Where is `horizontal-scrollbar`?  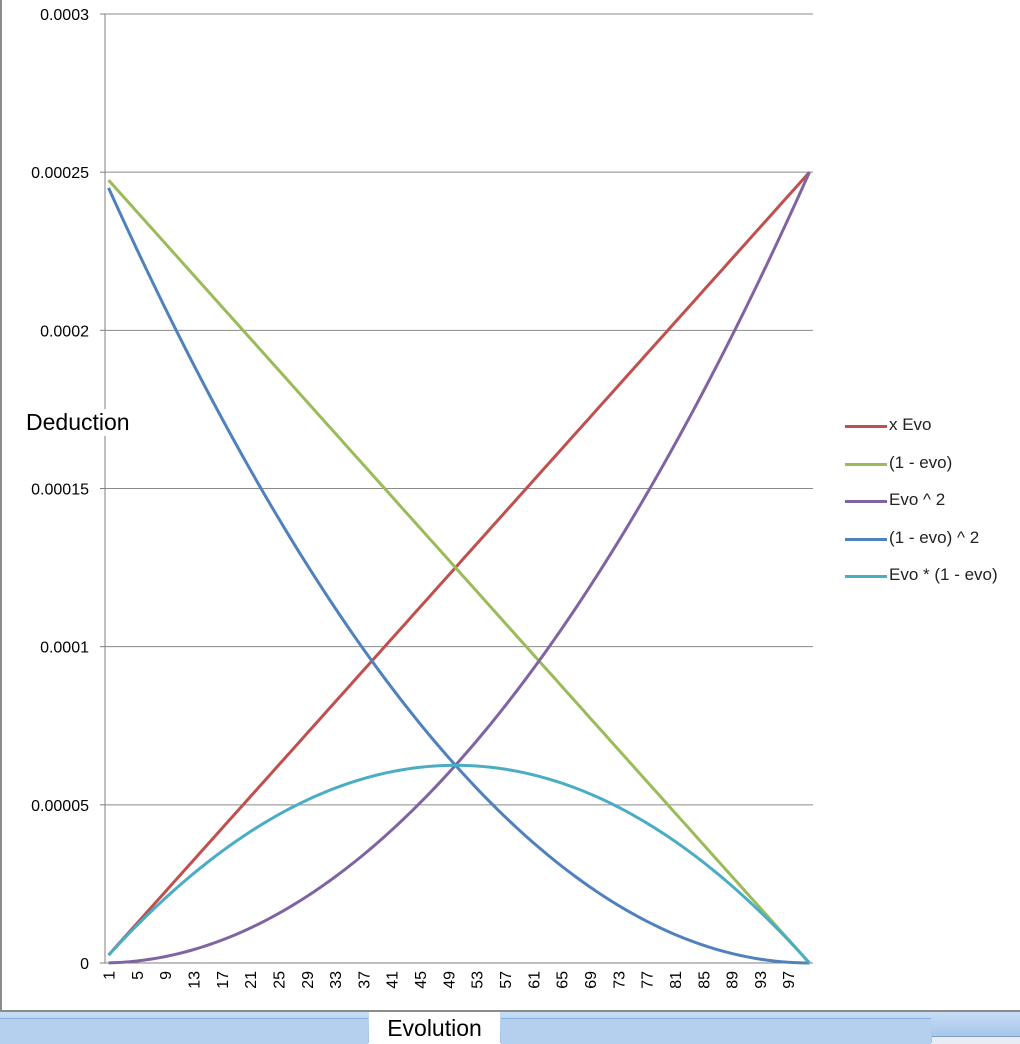
horizontal-scrollbar is located at coordinates (976, 1040).